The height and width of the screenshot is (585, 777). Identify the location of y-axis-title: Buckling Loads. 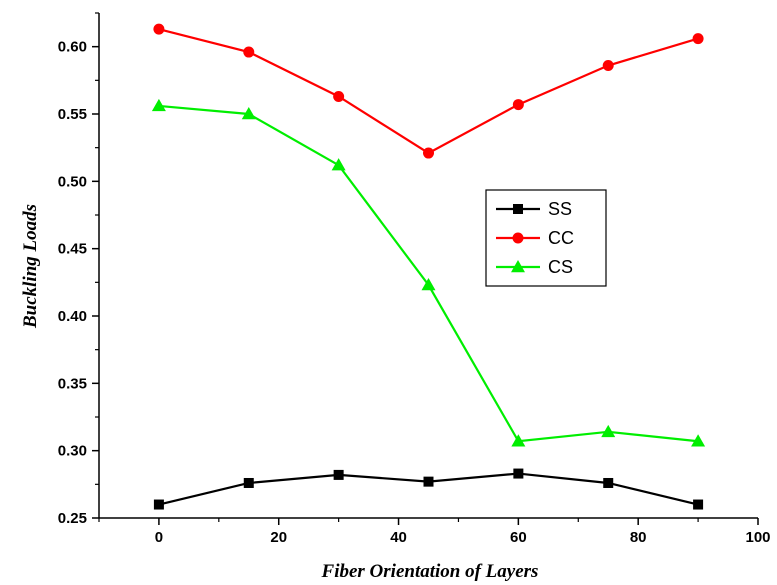
(30, 266).